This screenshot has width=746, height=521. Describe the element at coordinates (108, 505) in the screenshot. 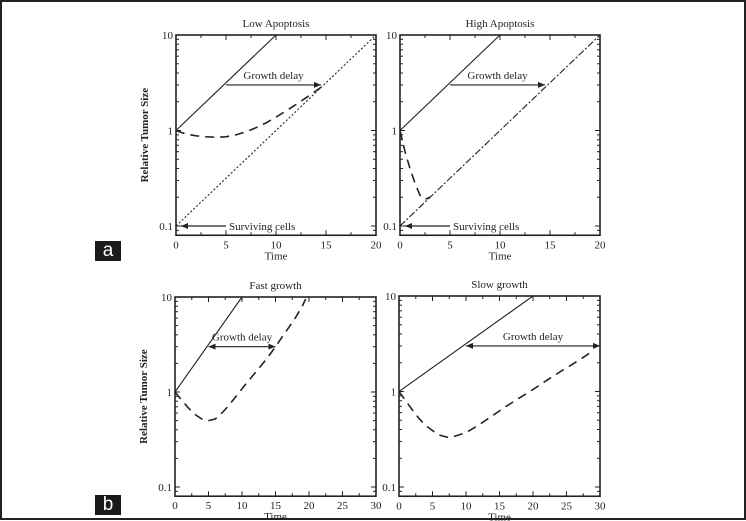

I see `panel-label-b: b` at that location.